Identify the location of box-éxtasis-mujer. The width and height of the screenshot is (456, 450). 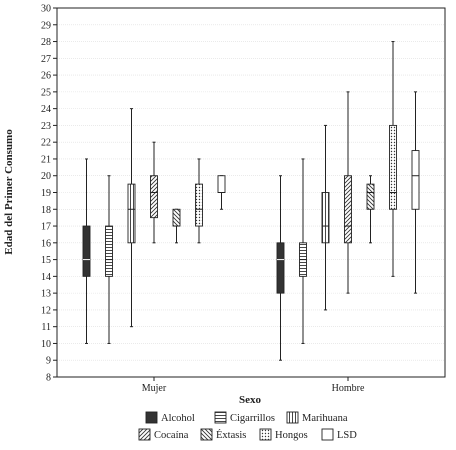
(176, 226).